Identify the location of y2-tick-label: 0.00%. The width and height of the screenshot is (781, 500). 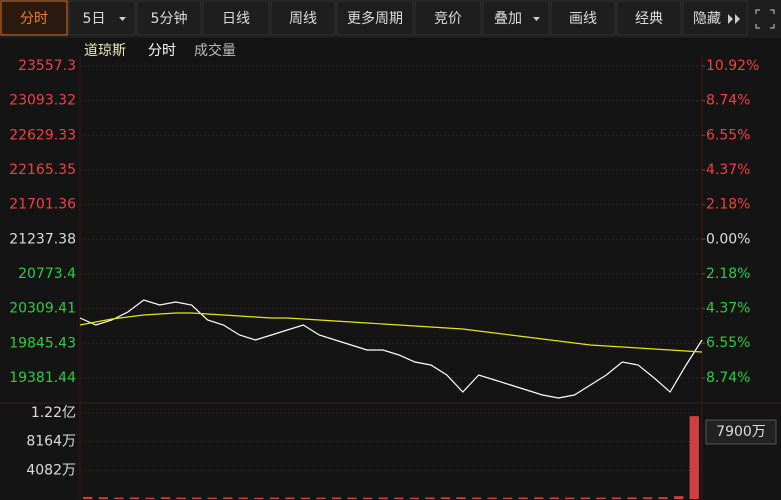
(728, 239).